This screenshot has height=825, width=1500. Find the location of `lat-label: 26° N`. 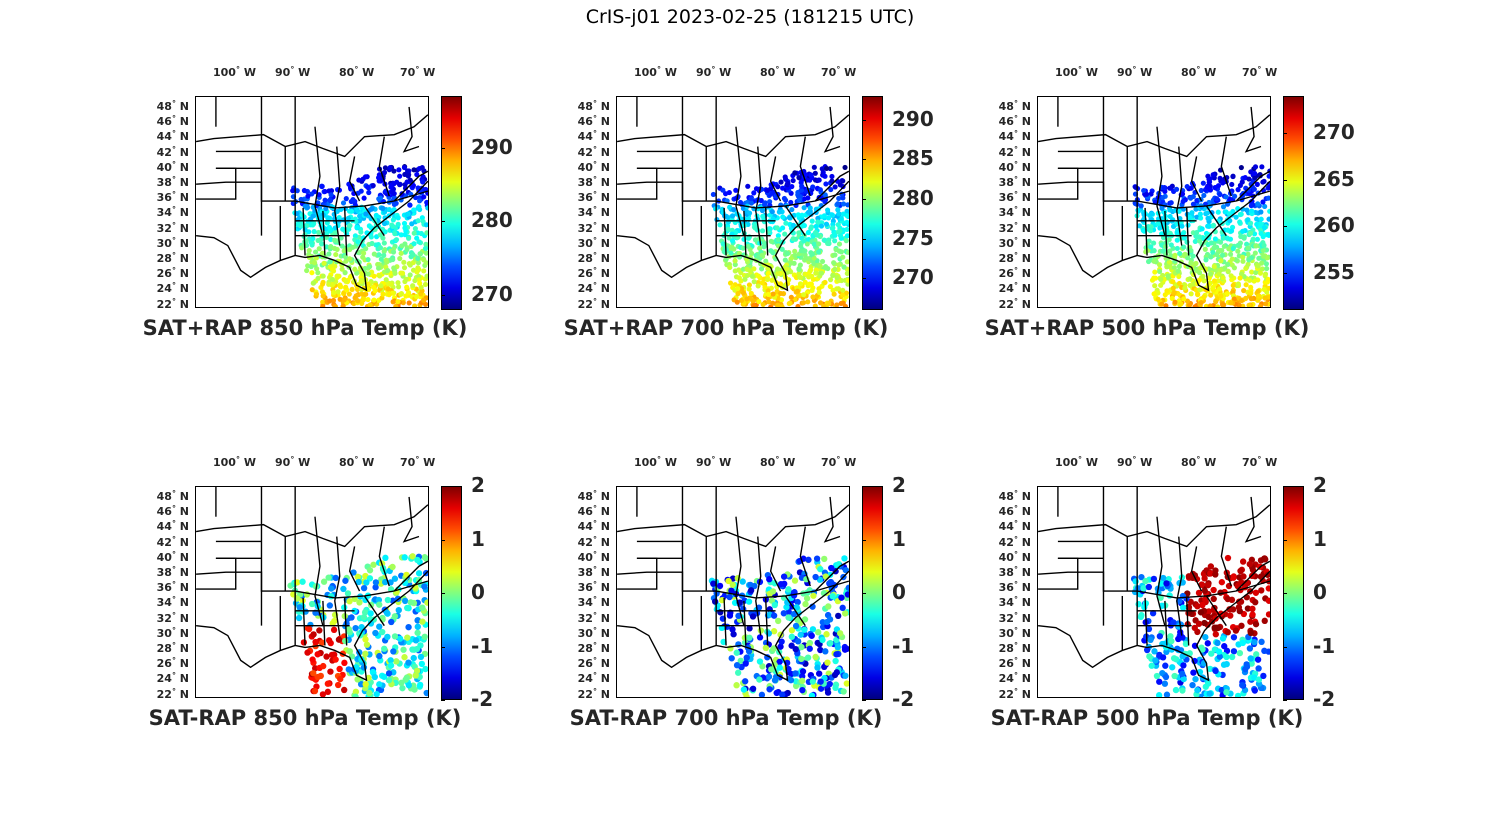

lat-label: 26° N is located at coordinates (1014, 273).